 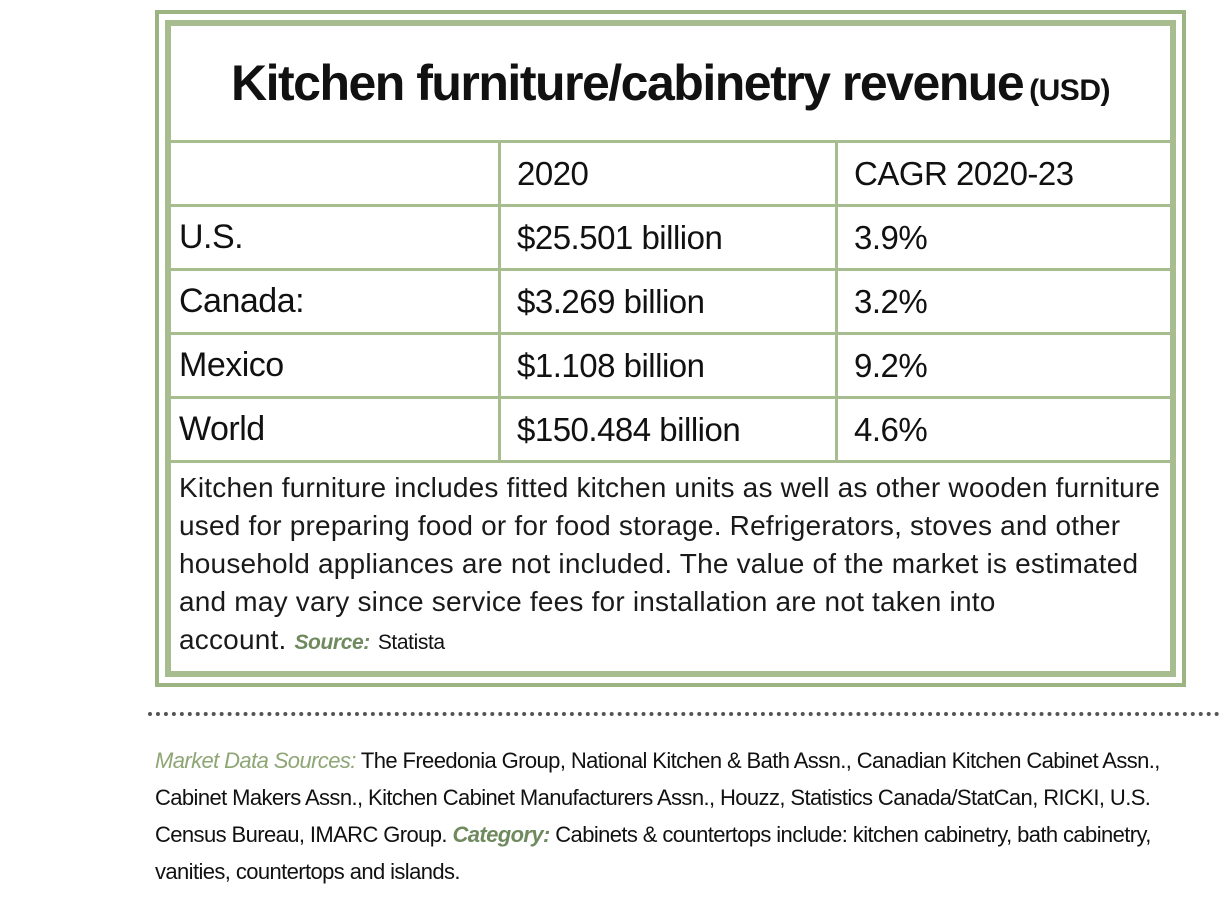 I want to click on source-label: Source:, so click(x=332, y=642).